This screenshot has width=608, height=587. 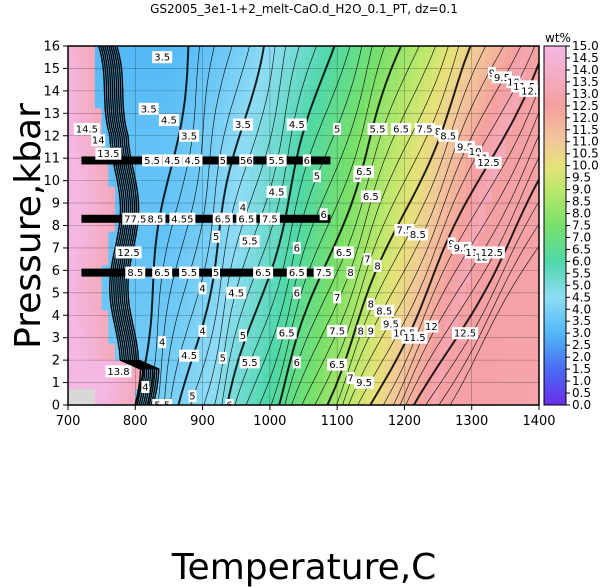 I want to click on contour-label-bg, so click(x=152, y=160).